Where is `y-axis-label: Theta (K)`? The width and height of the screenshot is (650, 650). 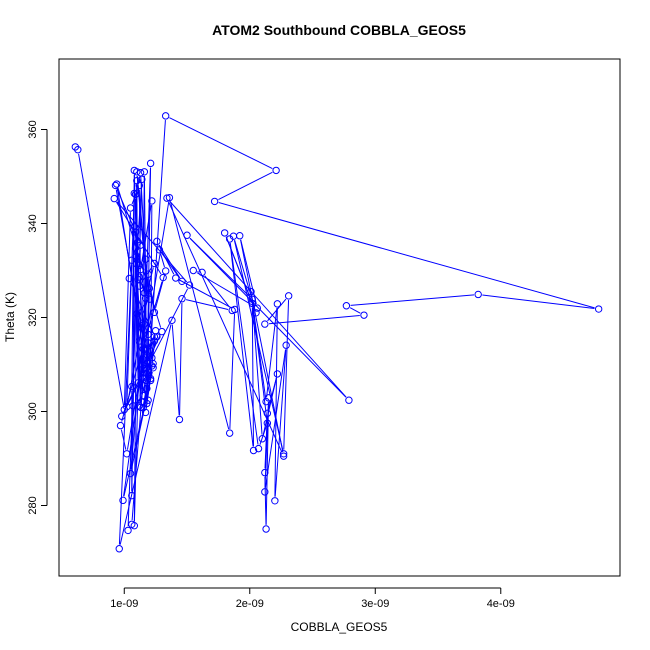 y-axis-label: Theta (K) is located at coordinates (10, 317).